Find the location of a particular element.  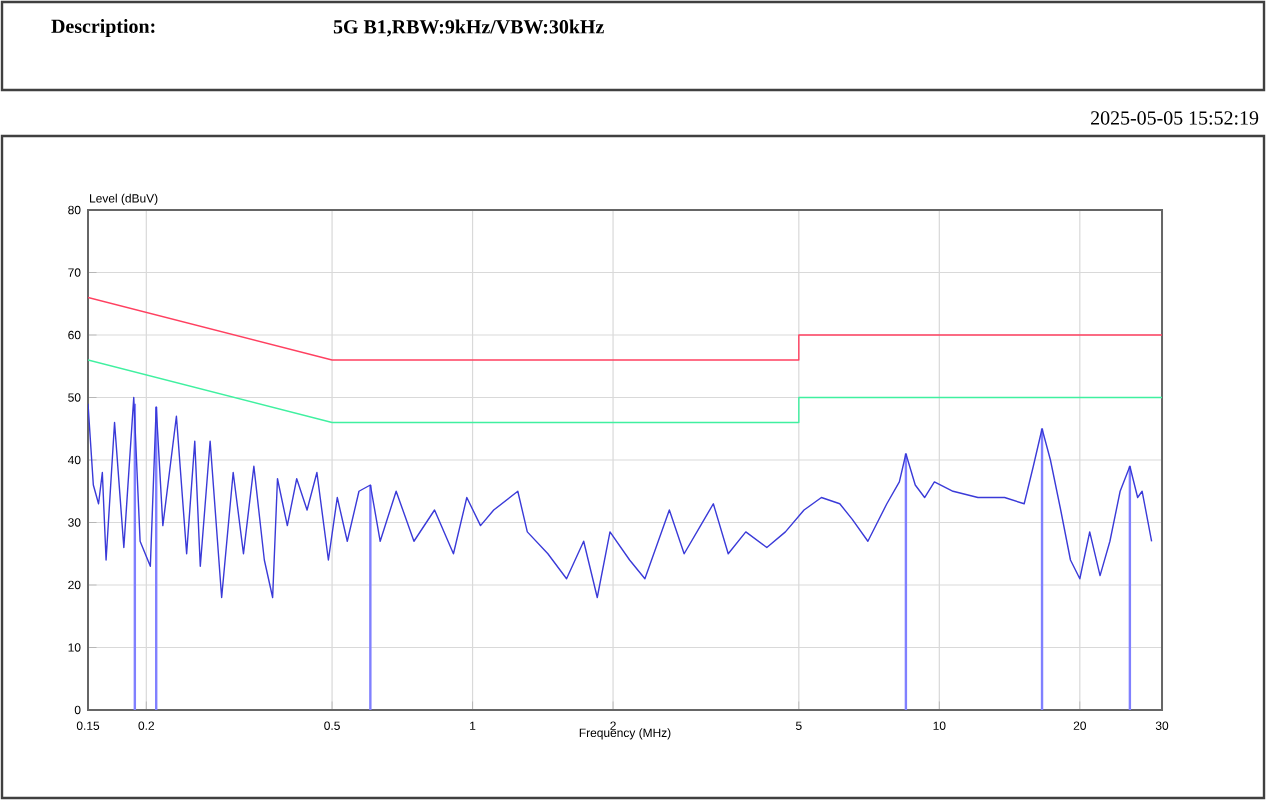

text: 2025-05-05 15:52:19 is located at coordinates (1175, 118).